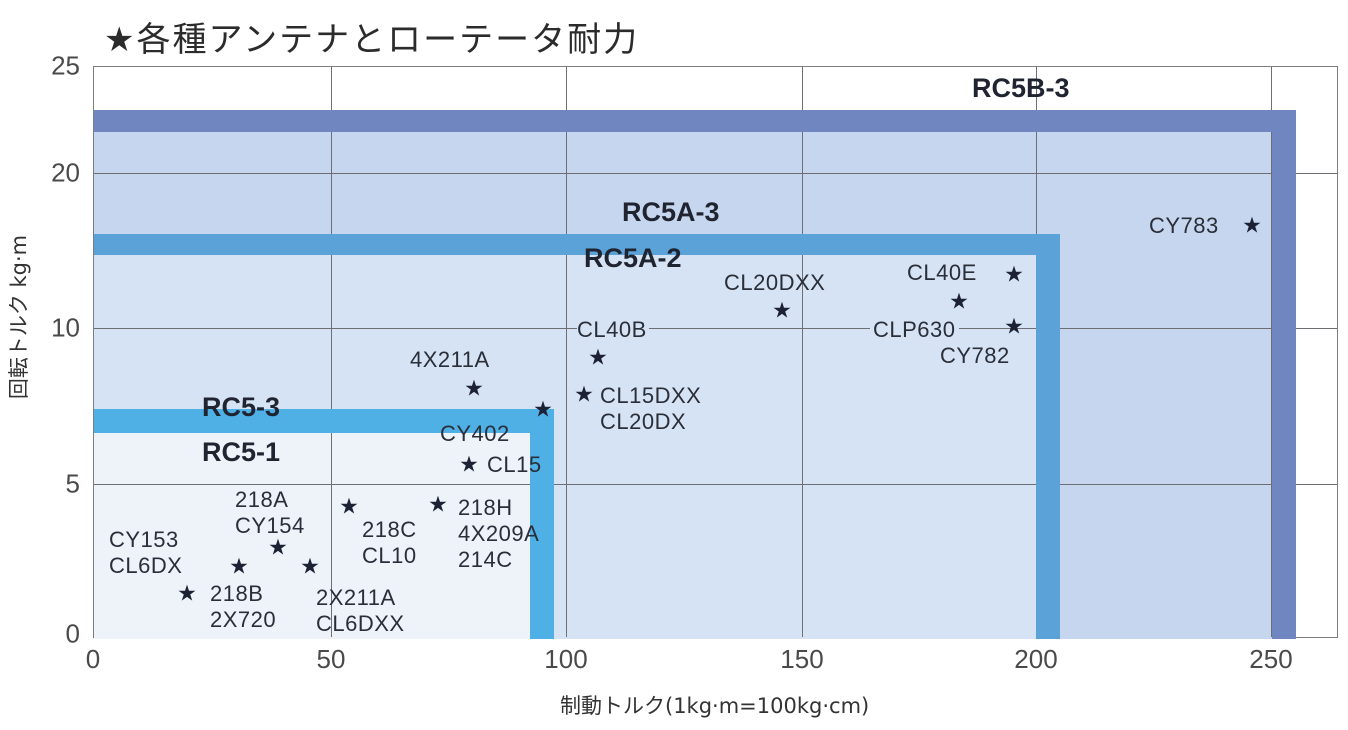  Describe the element at coordinates (372, 40) in the screenshot. I see `chart-title: ★各種アンテナとローテータ耐力` at that location.